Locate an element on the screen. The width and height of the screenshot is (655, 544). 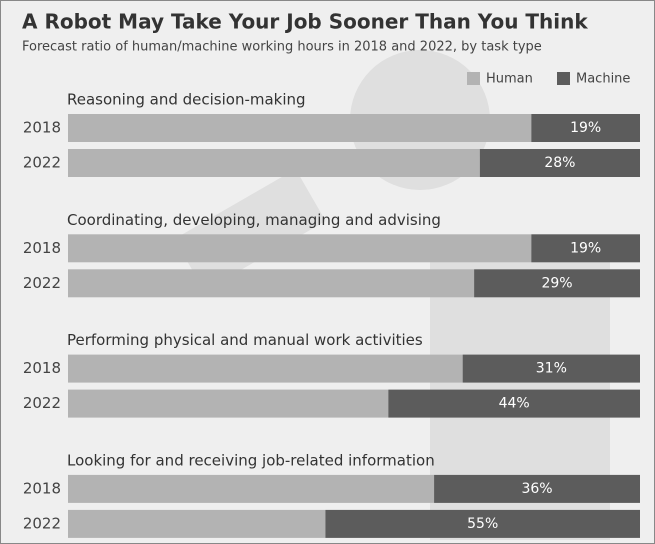
value-label: 44% is located at coordinates (514, 404).